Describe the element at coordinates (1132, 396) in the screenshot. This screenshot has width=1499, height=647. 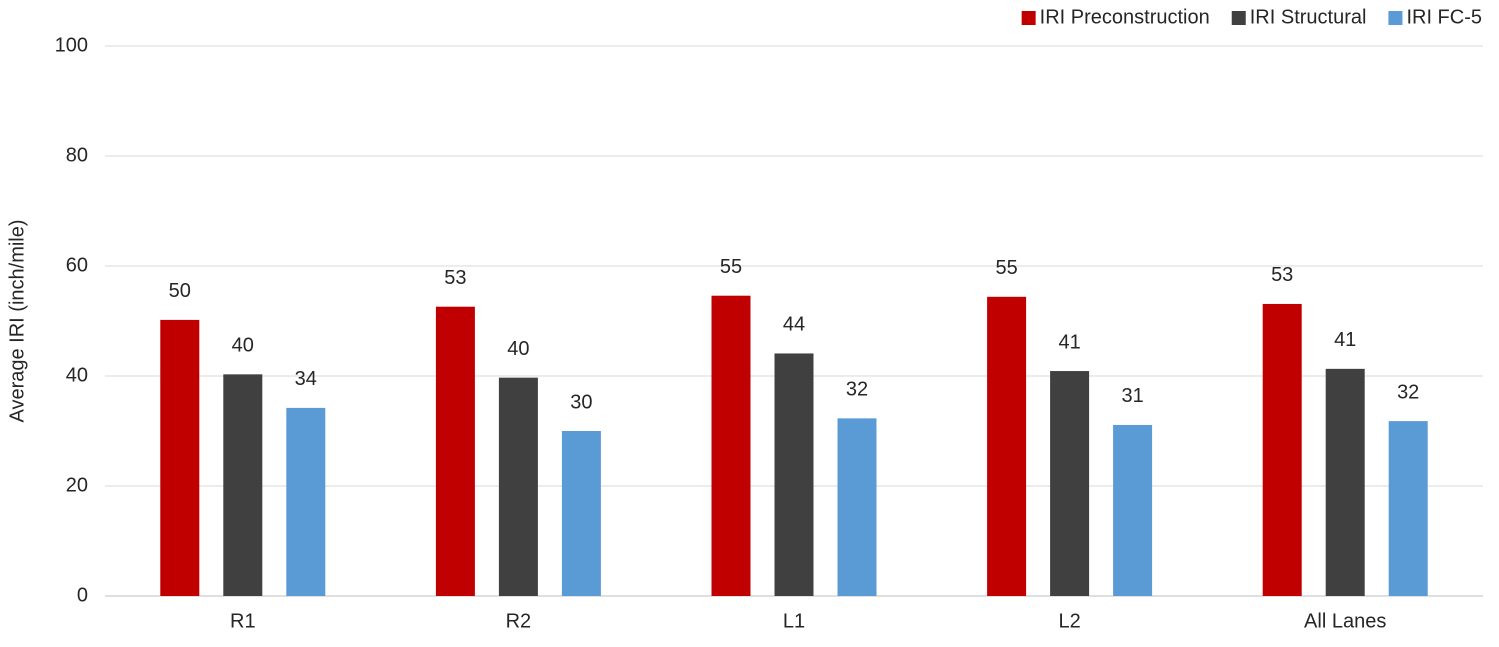
I see `data-label: 31` at that location.